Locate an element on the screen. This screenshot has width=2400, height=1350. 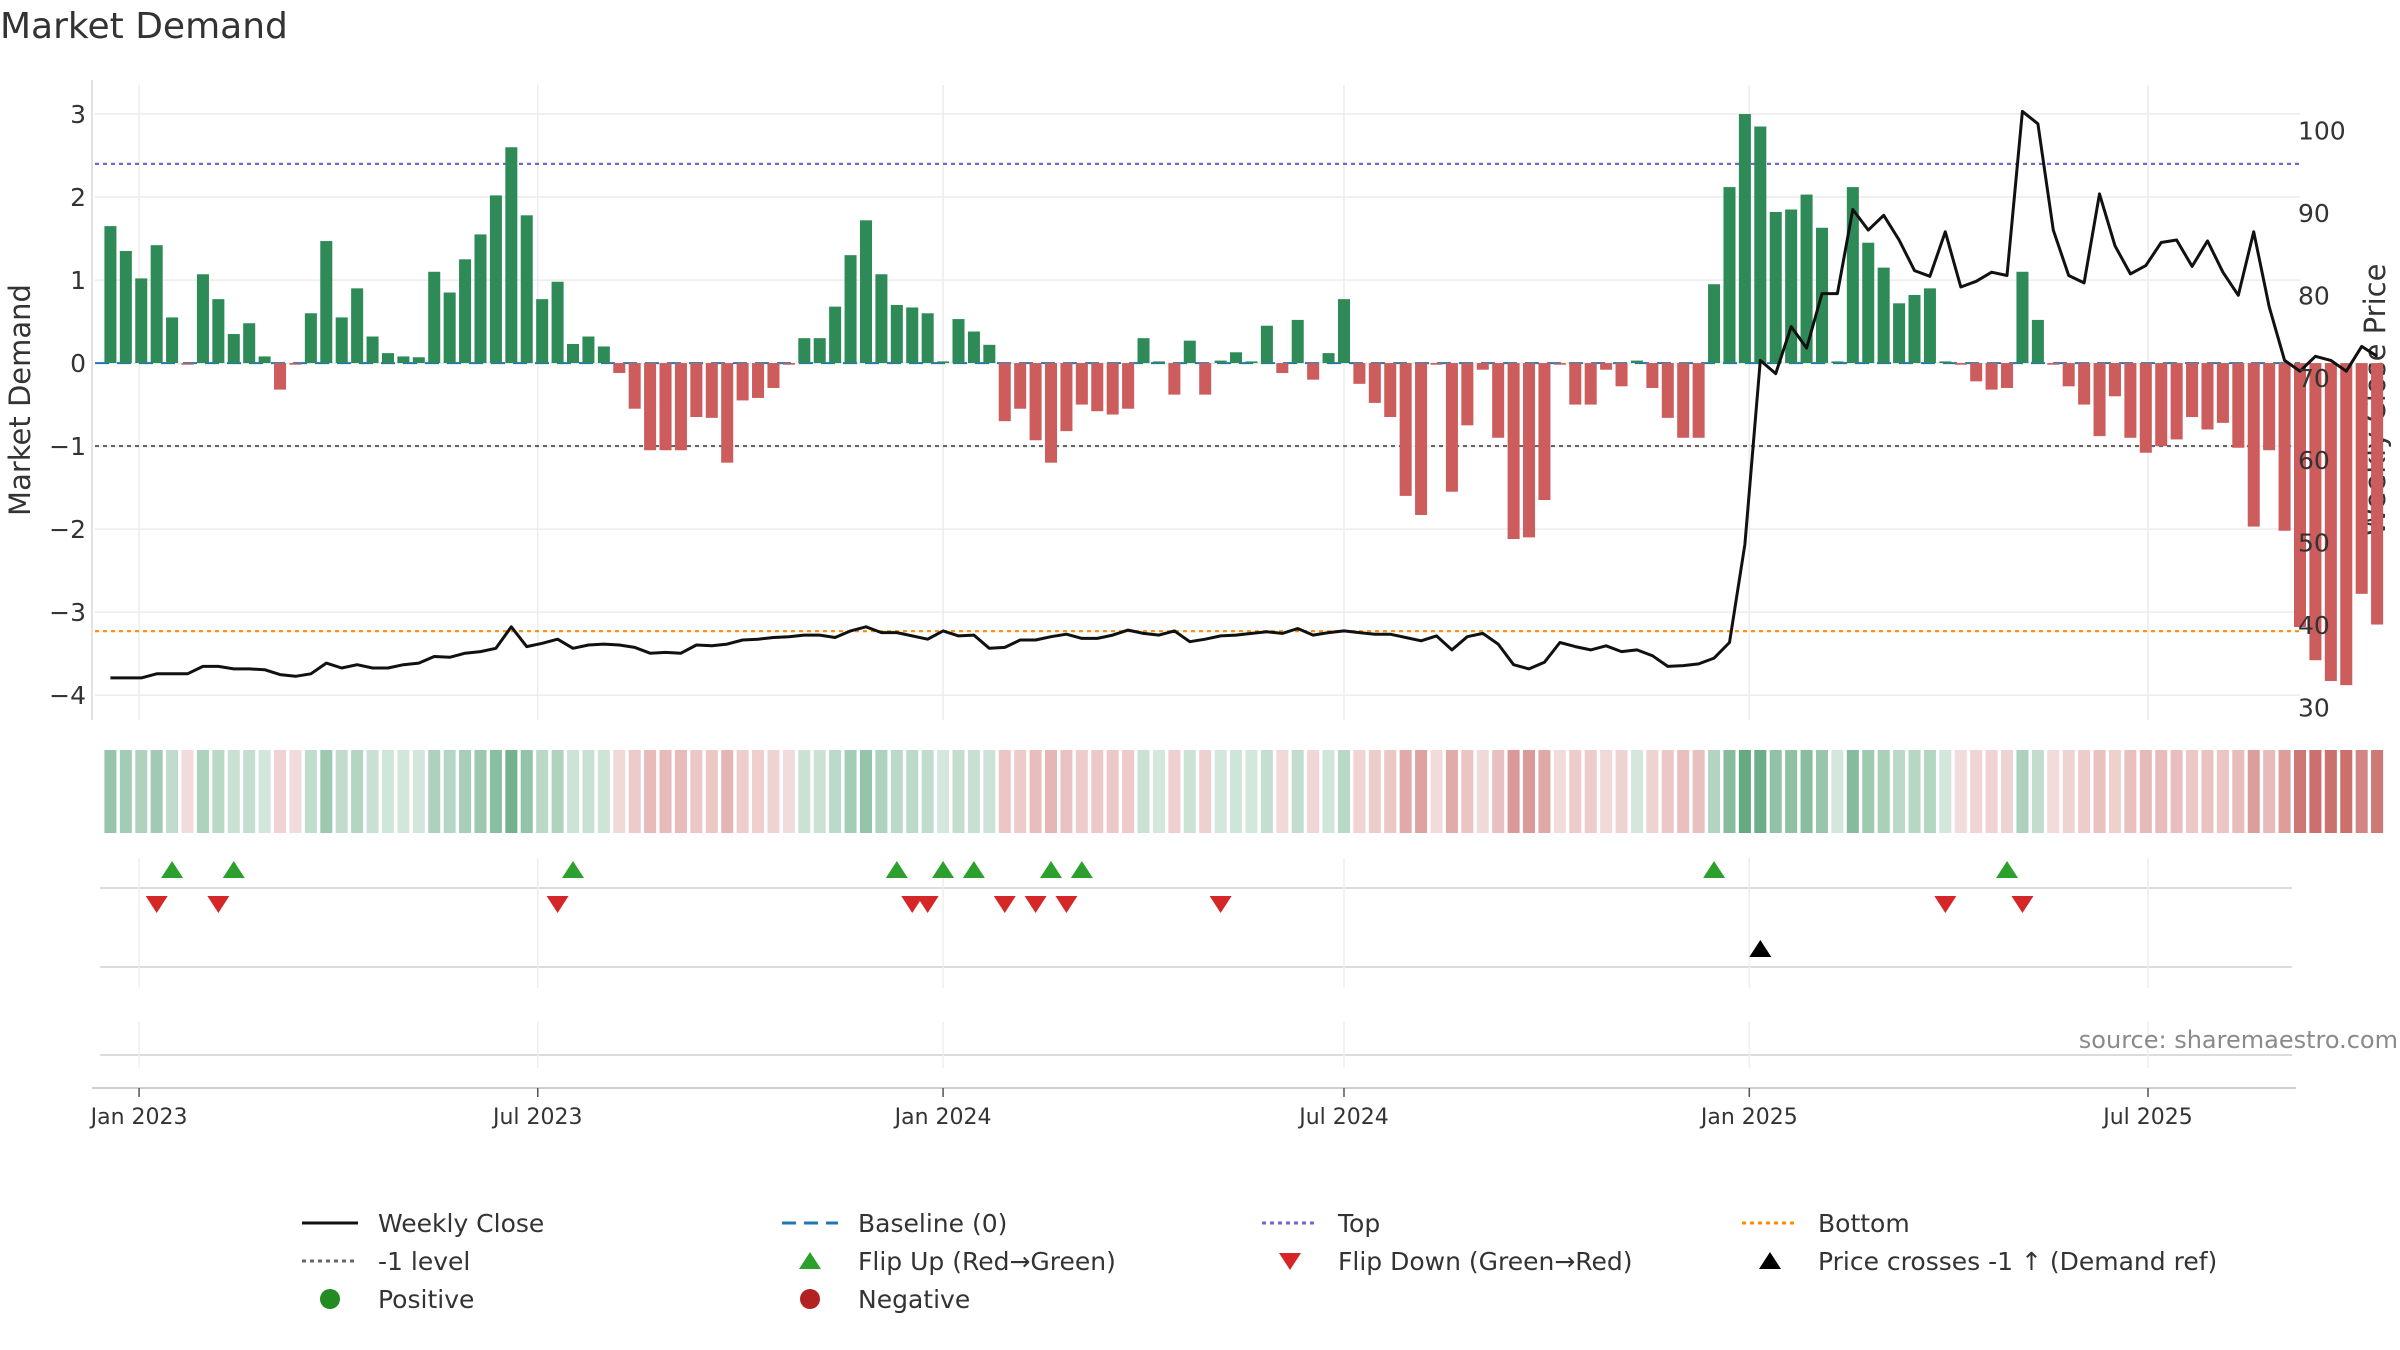
legend-label: Flip Down (Green→Red) is located at coordinates (1485, 1261).